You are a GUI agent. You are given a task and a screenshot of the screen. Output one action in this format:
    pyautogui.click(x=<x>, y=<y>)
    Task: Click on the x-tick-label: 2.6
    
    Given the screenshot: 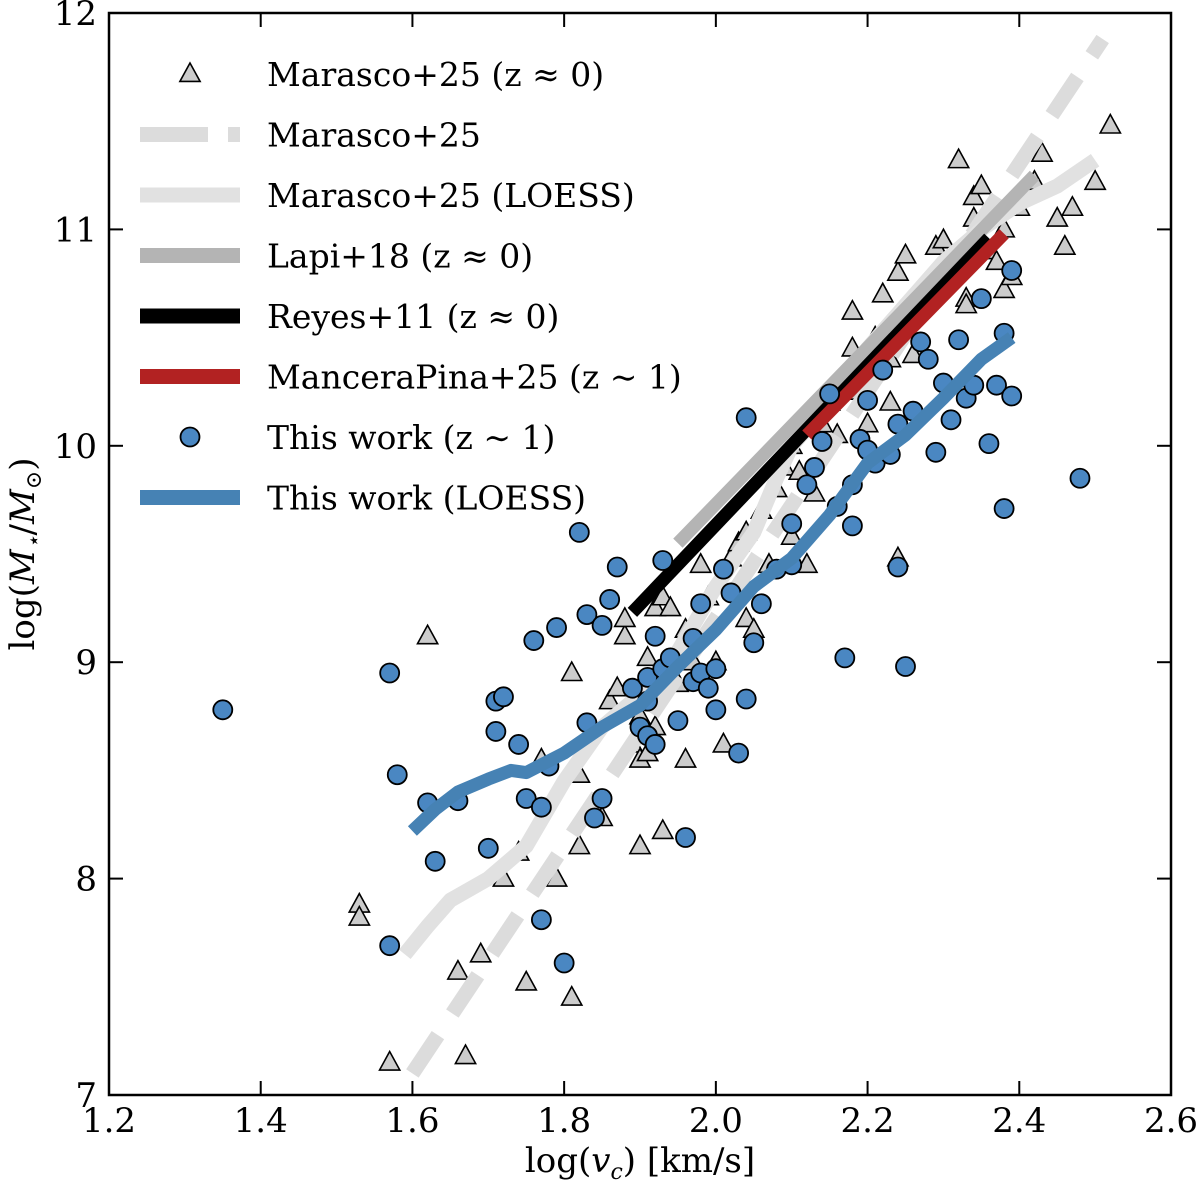 What is the action you would take?
    pyautogui.click(x=1171, y=1121)
    